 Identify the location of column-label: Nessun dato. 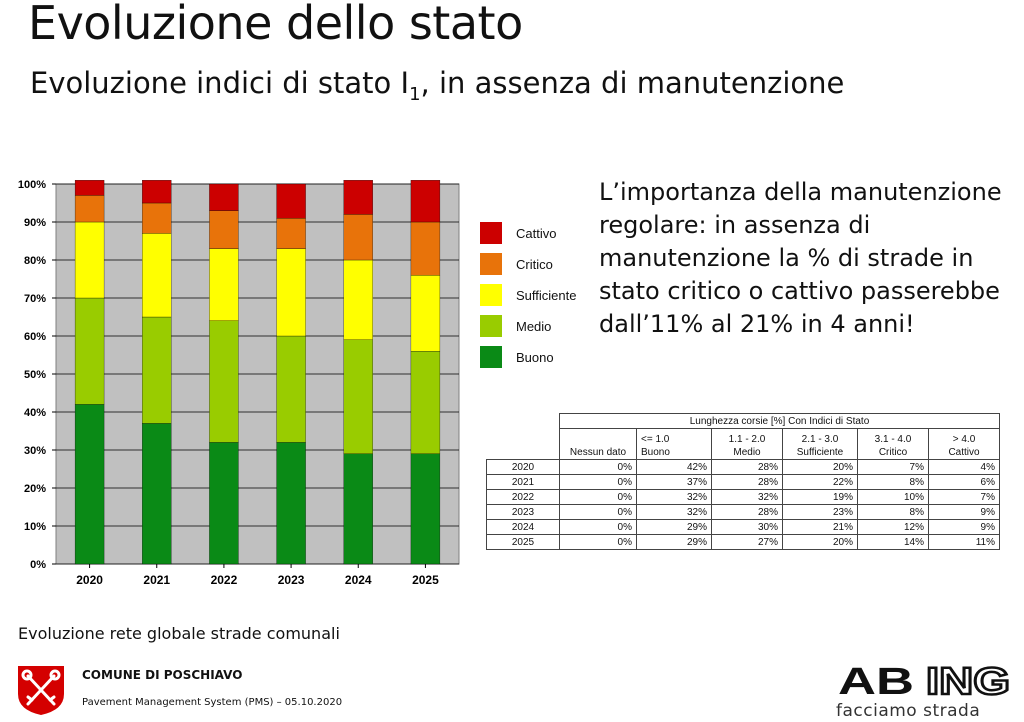
(598, 452).